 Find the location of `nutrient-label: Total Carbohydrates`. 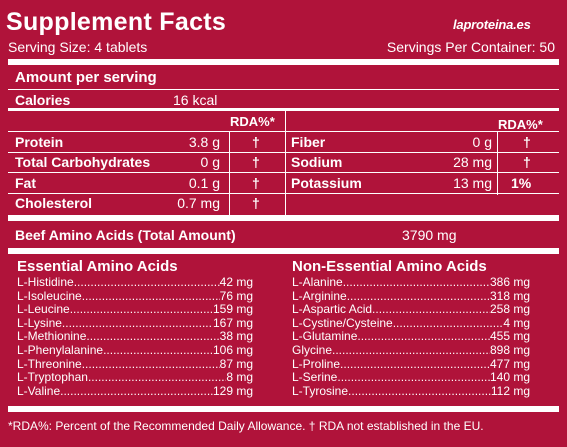

nutrient-label: Total Carbohydrates is located at coordinates (83, 162).